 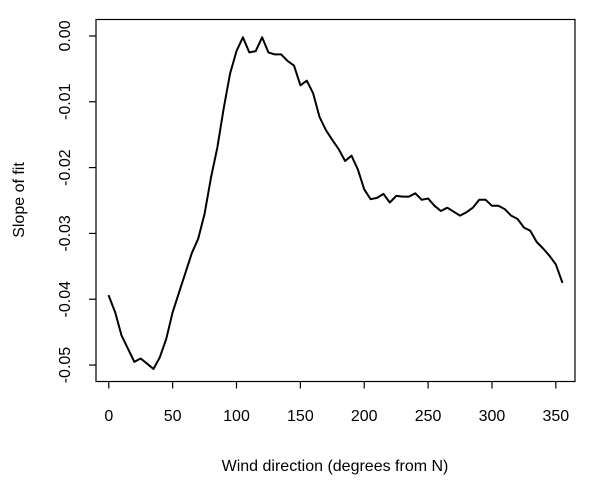 What do you see at coordinates (236, 416) in the screenshot?
I see `x-tick-label: 100` at bounding box center [236, 416].